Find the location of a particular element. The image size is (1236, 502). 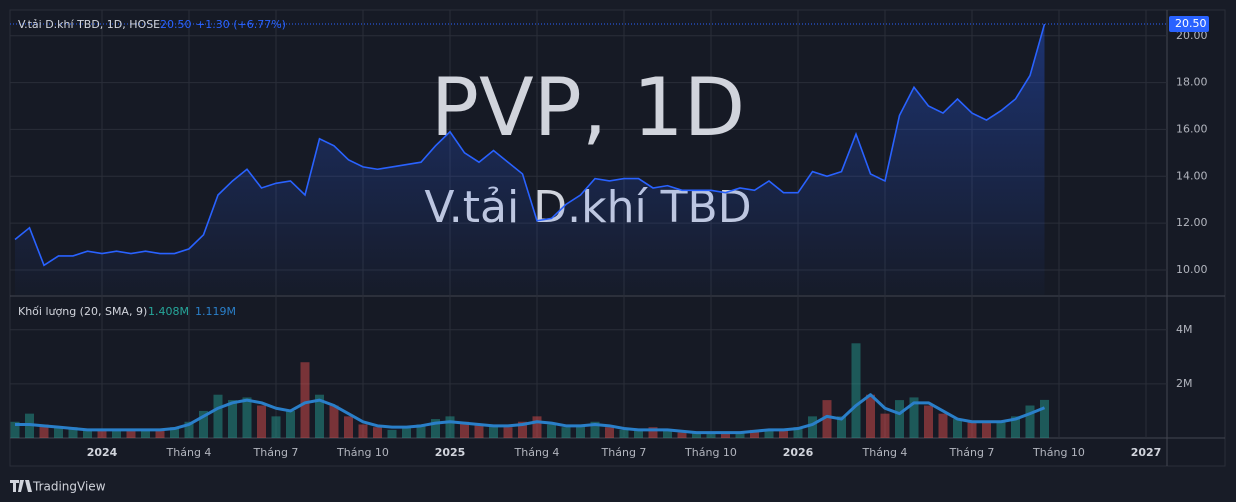

volume-tick-label: 4M is located at coordinates (1184, 329).